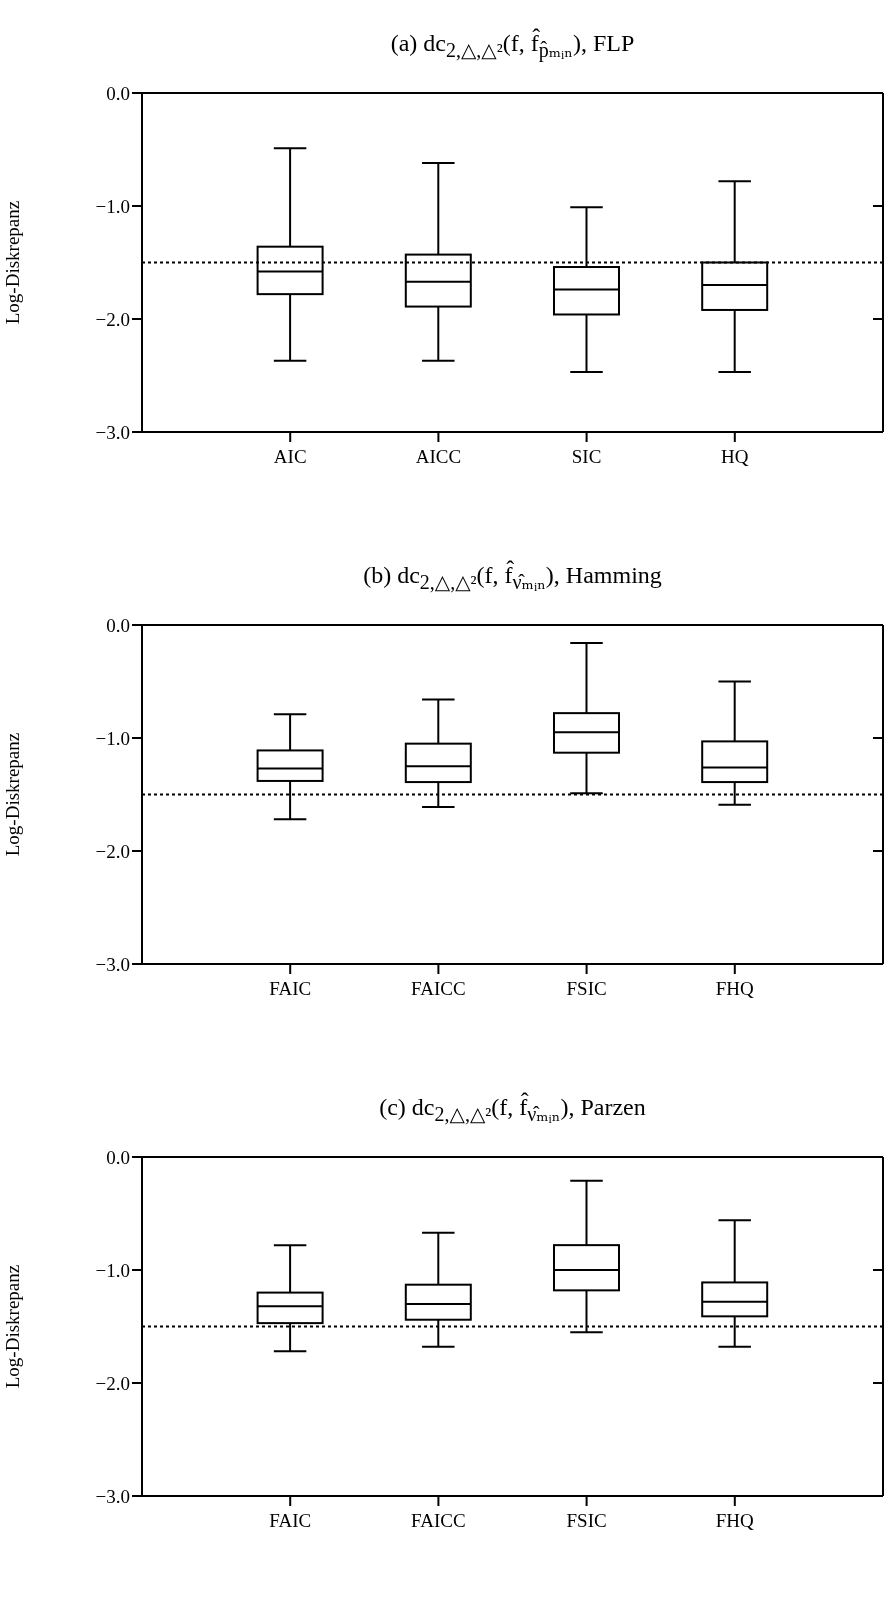 Image resolution: width=887 pixels, height=1598 pixels. Describe the element at coordinates (735, 457) in the screenshot. I see `x-tick-label: HQ` at that location.